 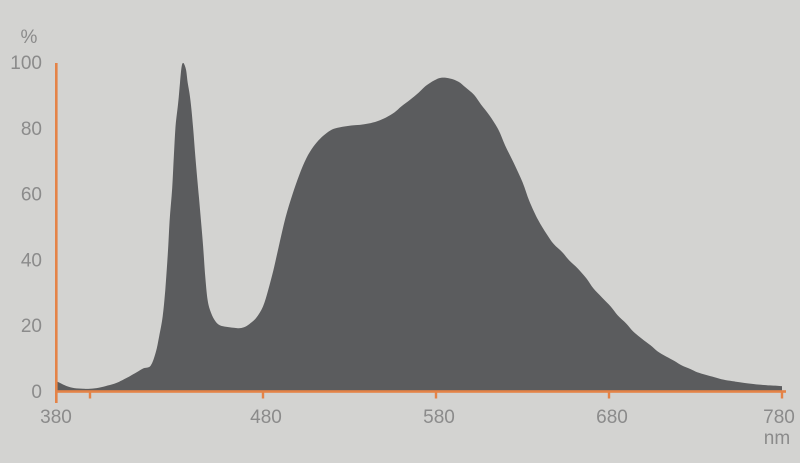 I want to click on y-tick-label: 60, so click(x=31, y=195).